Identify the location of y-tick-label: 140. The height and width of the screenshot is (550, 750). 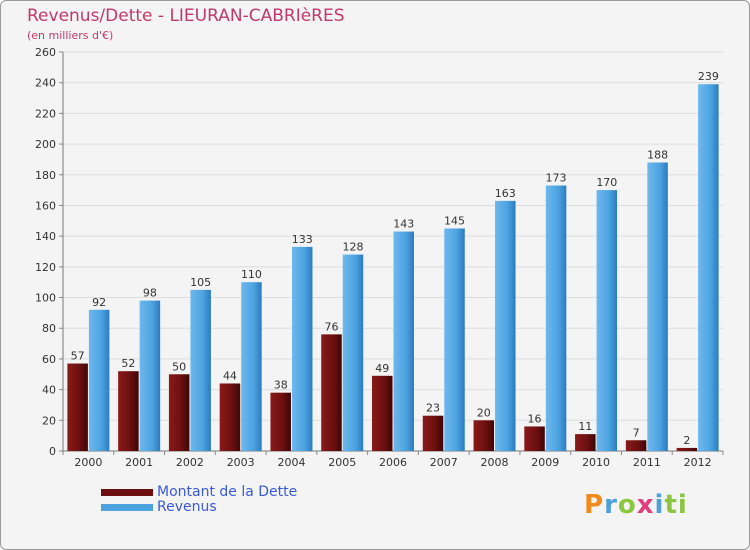
(45, 236).